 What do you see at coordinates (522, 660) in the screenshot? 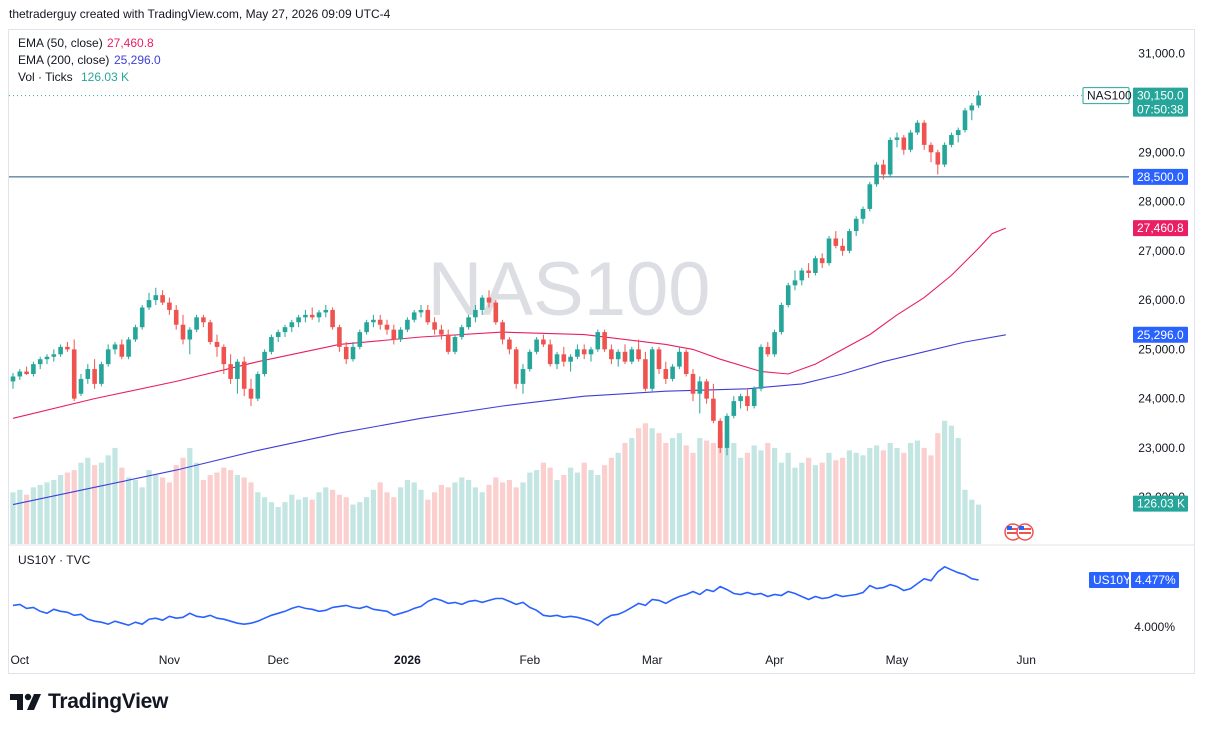
I see `time-axis: Oct Nov Dec 2026 Feb Mar Apr May Jun` at bounding box center [522, 660].